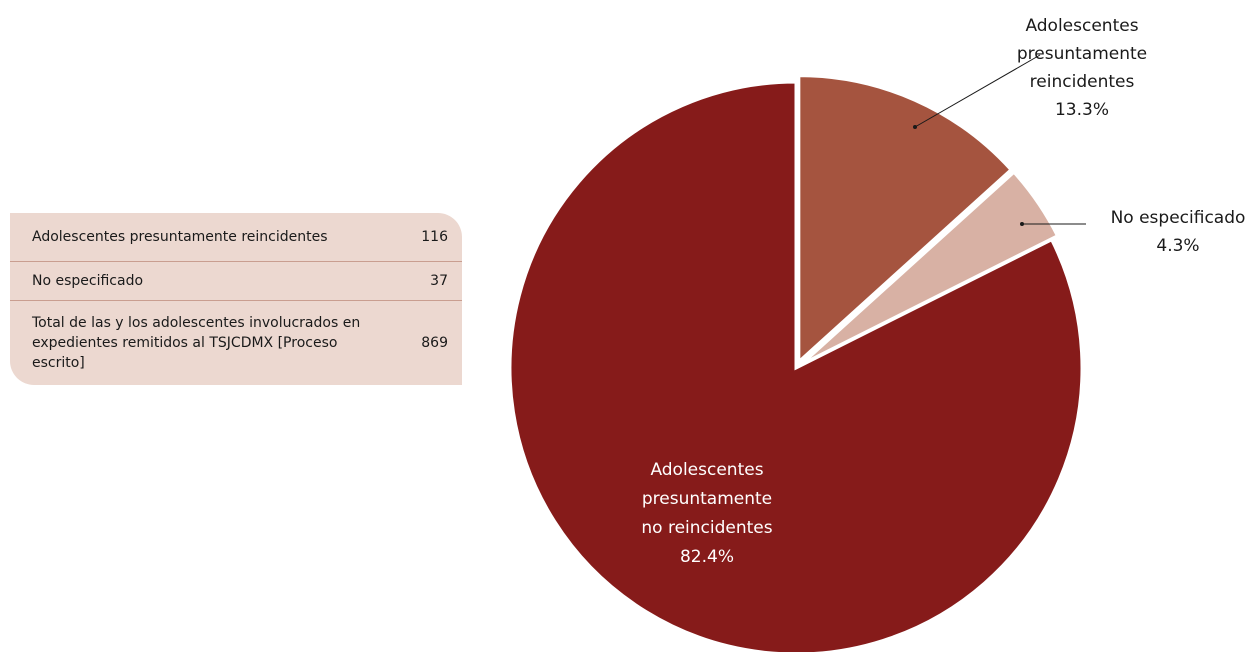  Describe the element at coordinates (1178, 218) in the screenshot. I see `label-line: No especificado` at that location.